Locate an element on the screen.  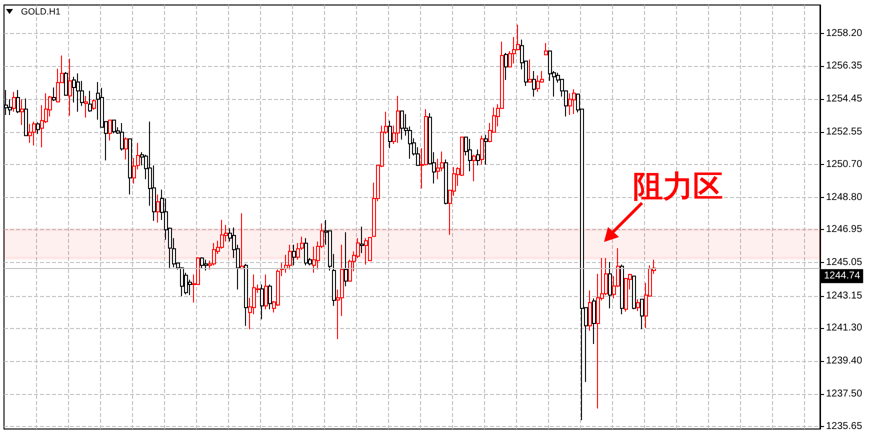
chart-title: GOLD.H1 is located at coordinates (41, 11).